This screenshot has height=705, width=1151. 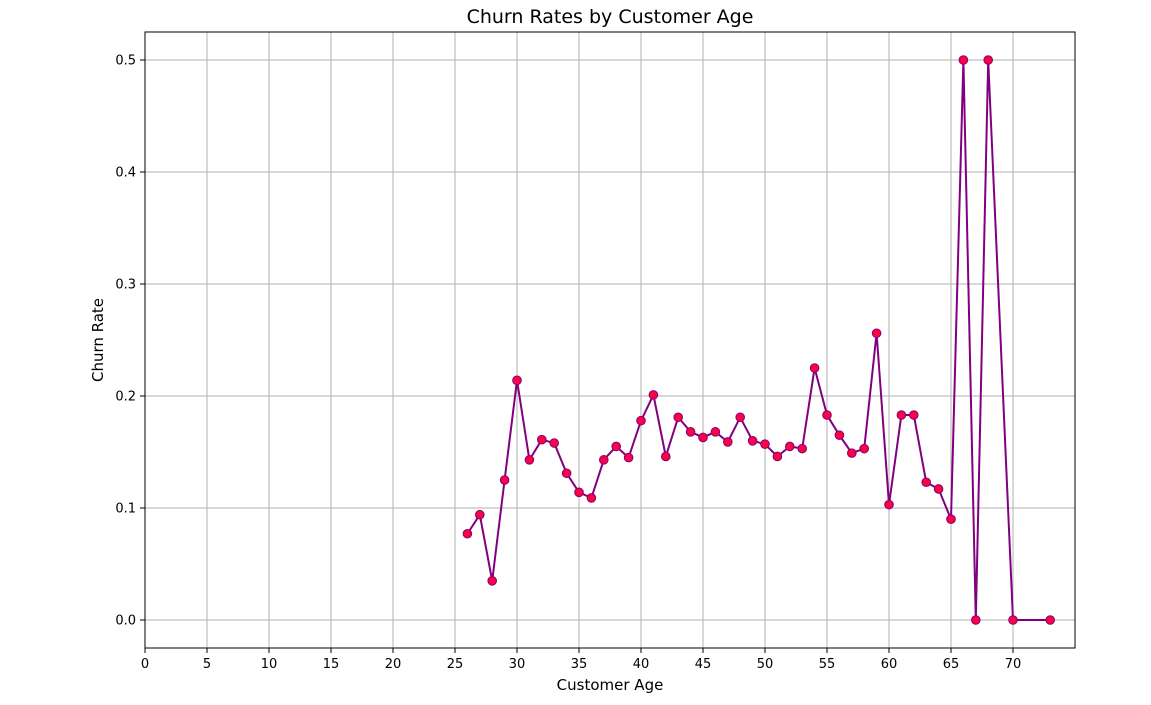 What do you see at coordinates (125, 61) in the screenshot?
I see `y-tick-label: 0.5` at bounding box center [125, 61].